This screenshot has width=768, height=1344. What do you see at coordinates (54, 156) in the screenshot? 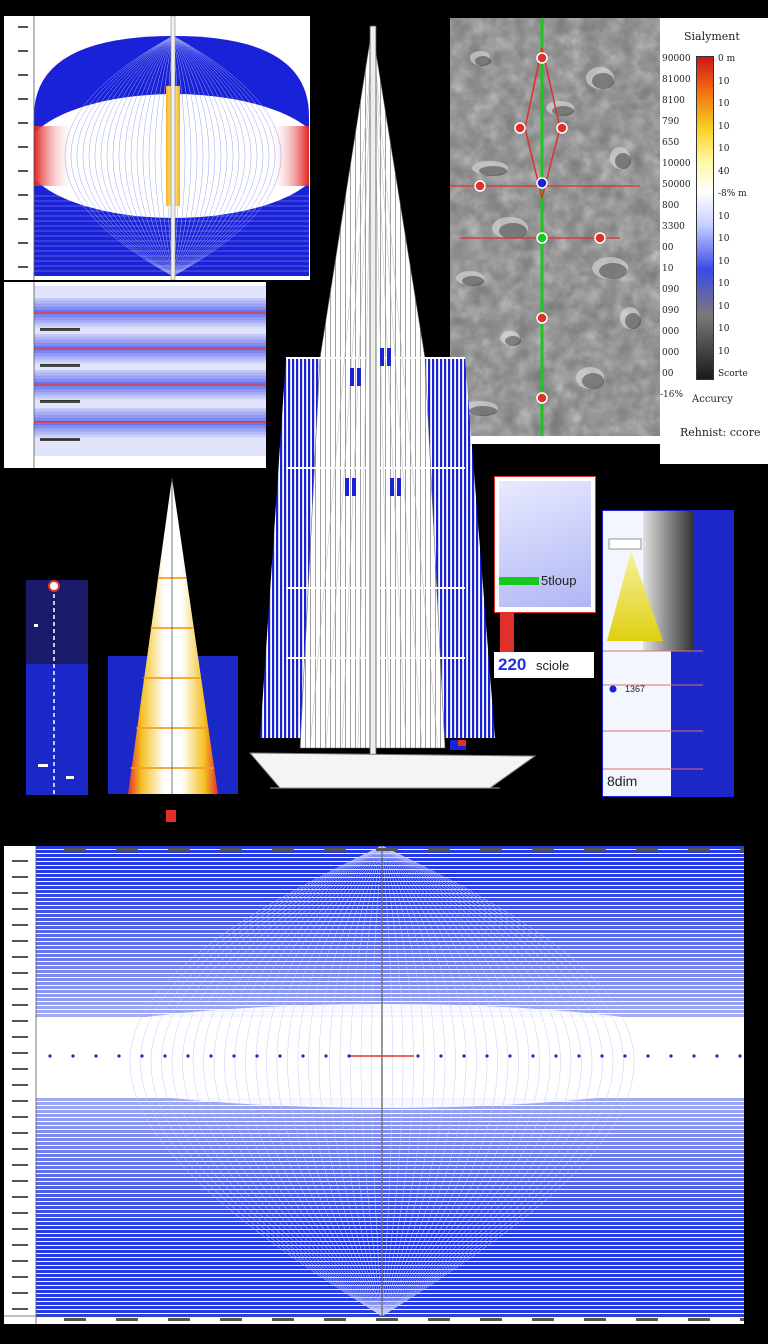
I see `left-red-lobe` at bounding box center [54, 156].